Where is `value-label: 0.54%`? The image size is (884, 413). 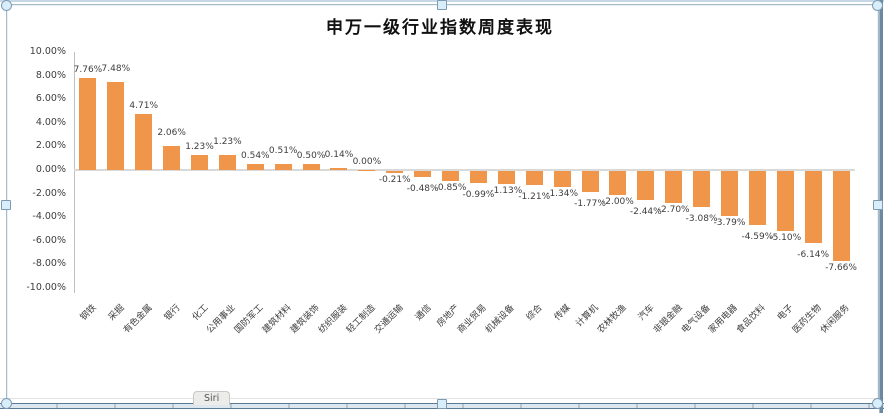
value-label: 0.54% is located at coordinates (255, 155).